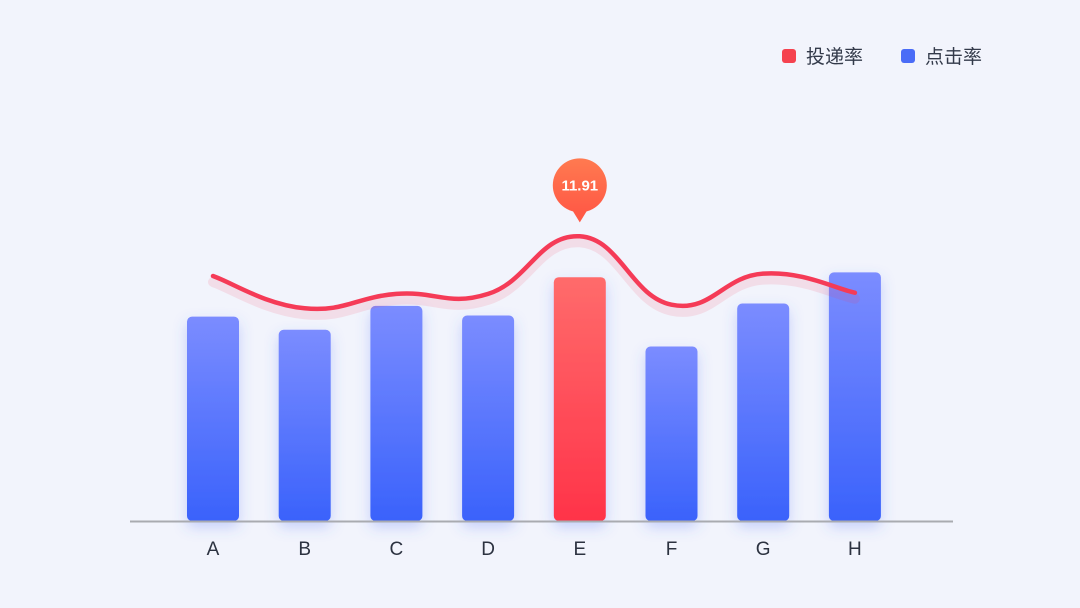  Describe the element at coordinates (671, 433) in the screenshot. I see `bar-f` at that location.